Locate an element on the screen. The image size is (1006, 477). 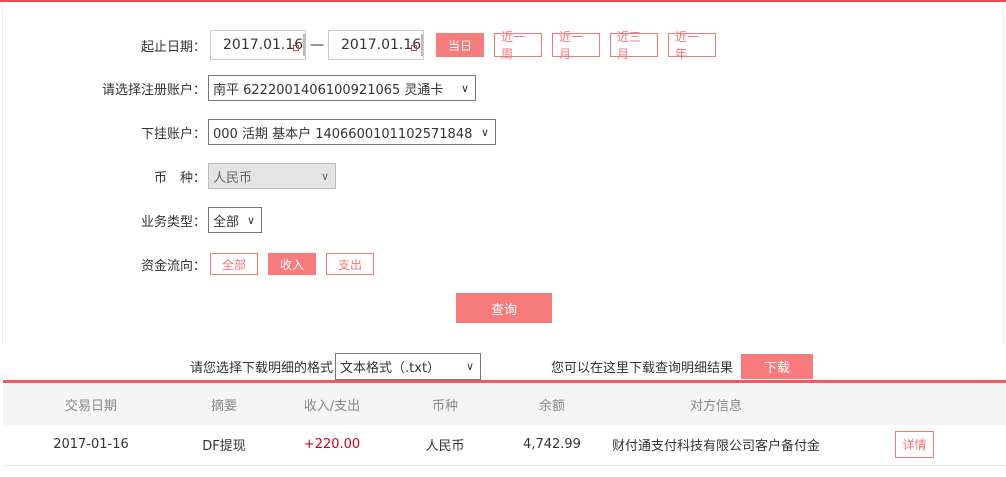
start-date-value: 2017.01.16 is located at coordinates (263, 45).